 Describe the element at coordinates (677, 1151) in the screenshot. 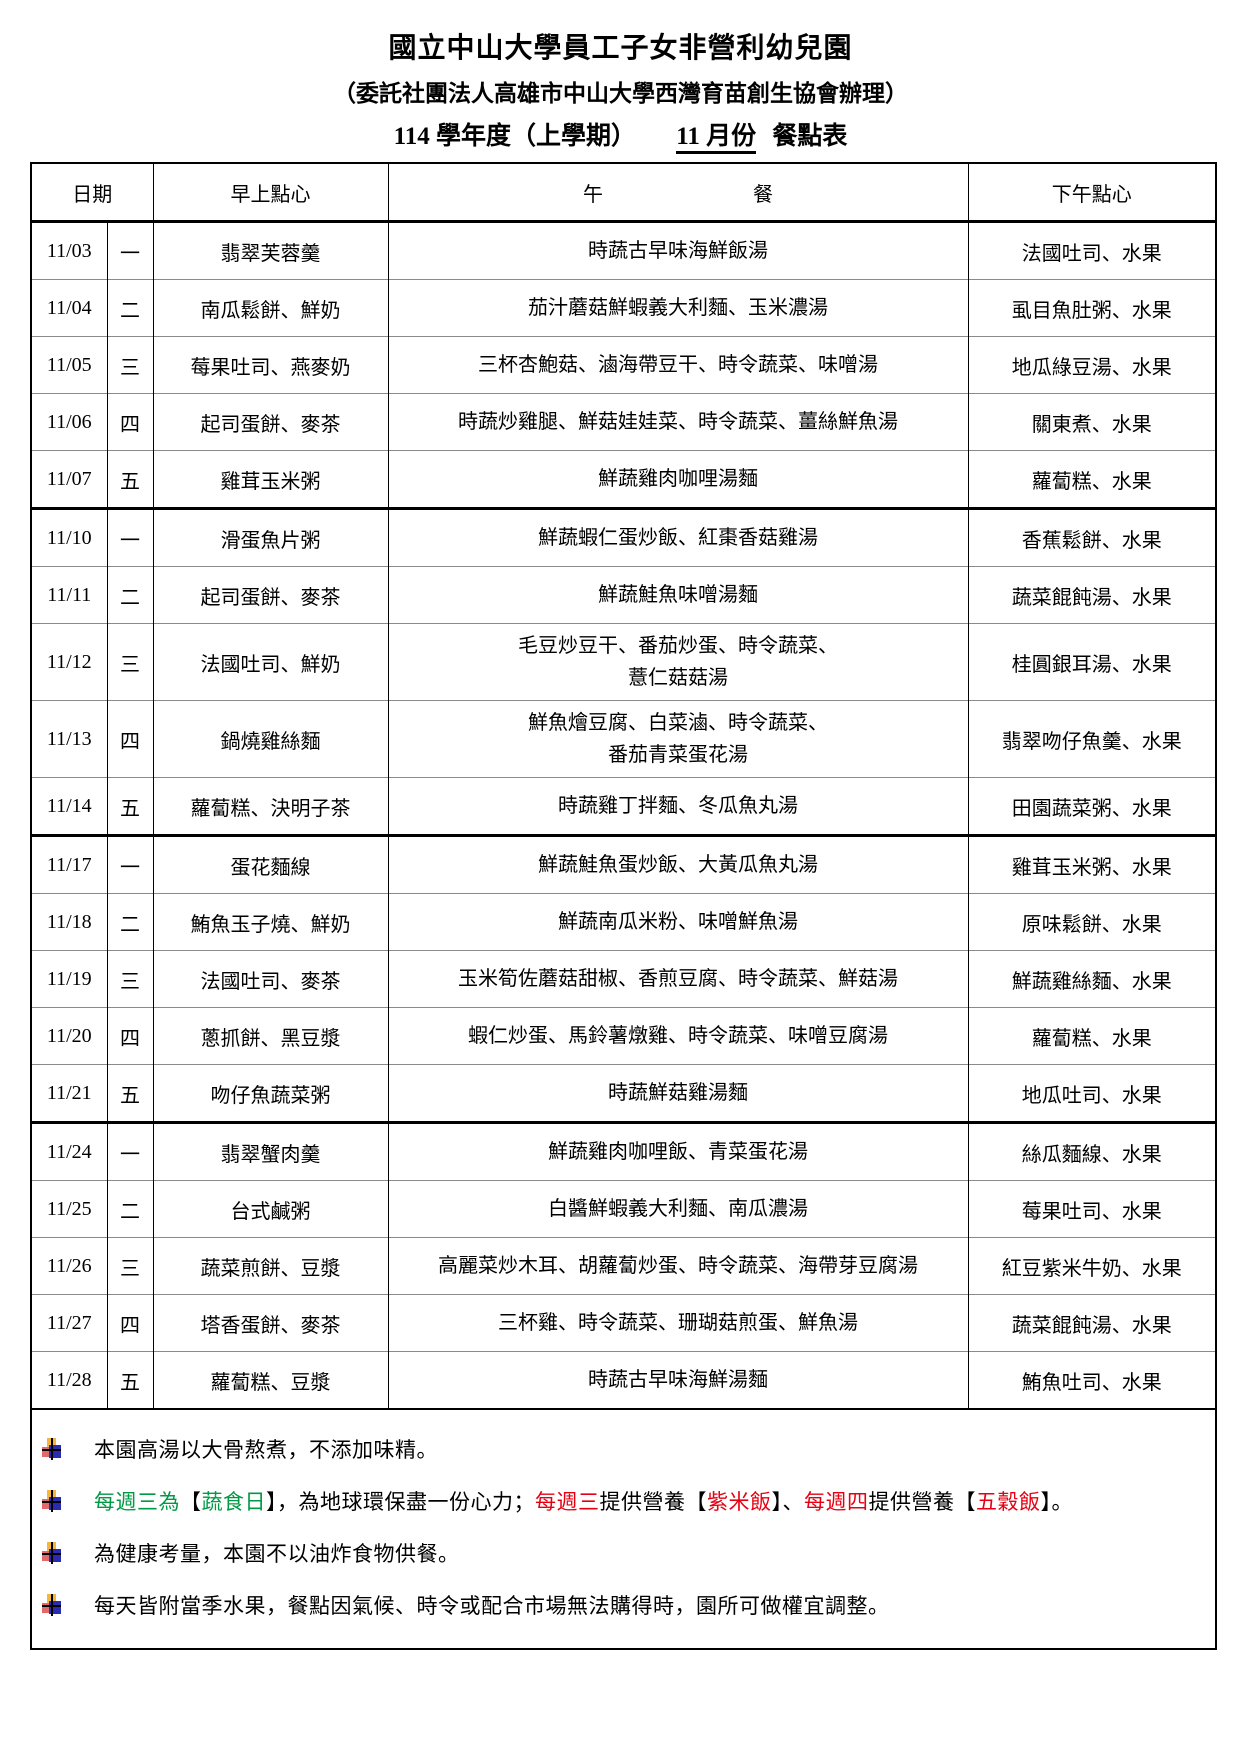

I see `lunch-cell: 鮮蔬雞肉咖哩飯、青菜蛋花湯` at that location.